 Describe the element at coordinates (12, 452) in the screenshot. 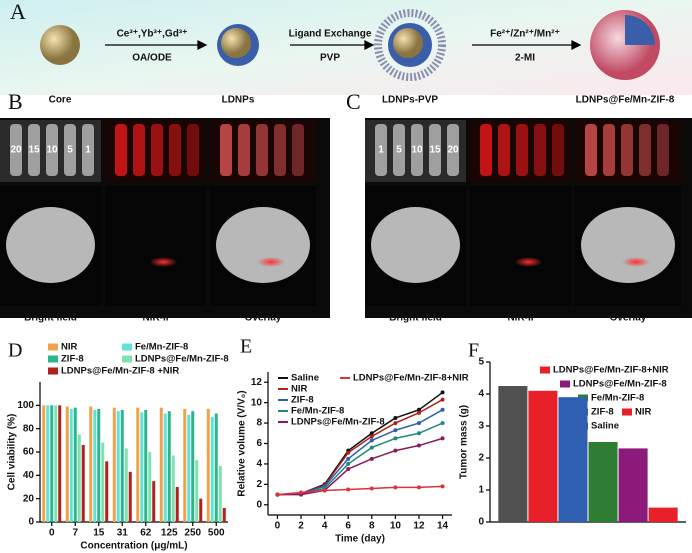

I see `y-axis-title: Cell viability (%)` at that location.